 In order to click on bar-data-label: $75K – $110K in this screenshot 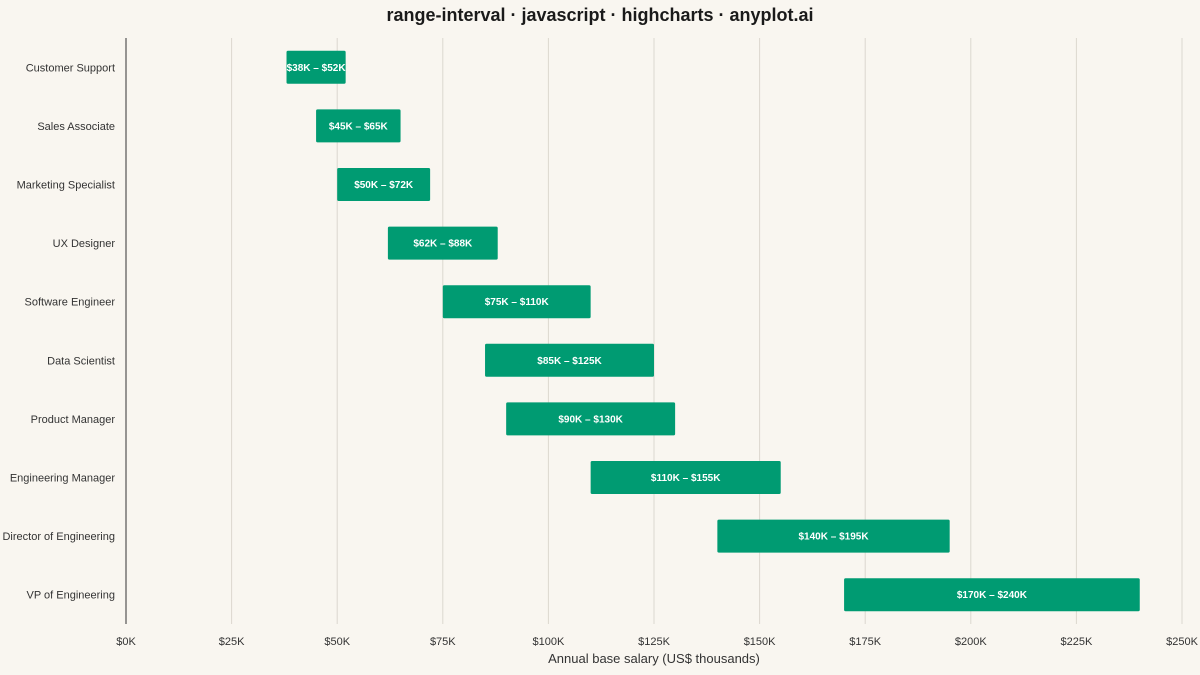, I will do `click(517, 302)`.